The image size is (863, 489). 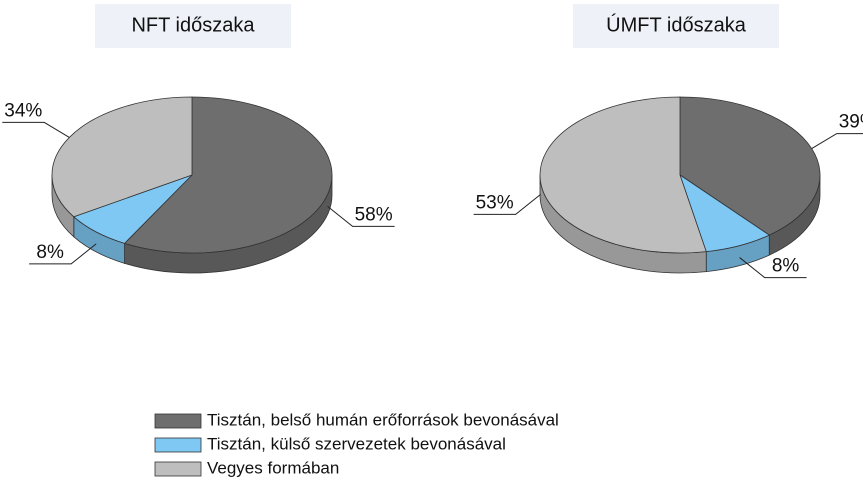 I want to click on value-label: 58%, so click(x=374, y=214).